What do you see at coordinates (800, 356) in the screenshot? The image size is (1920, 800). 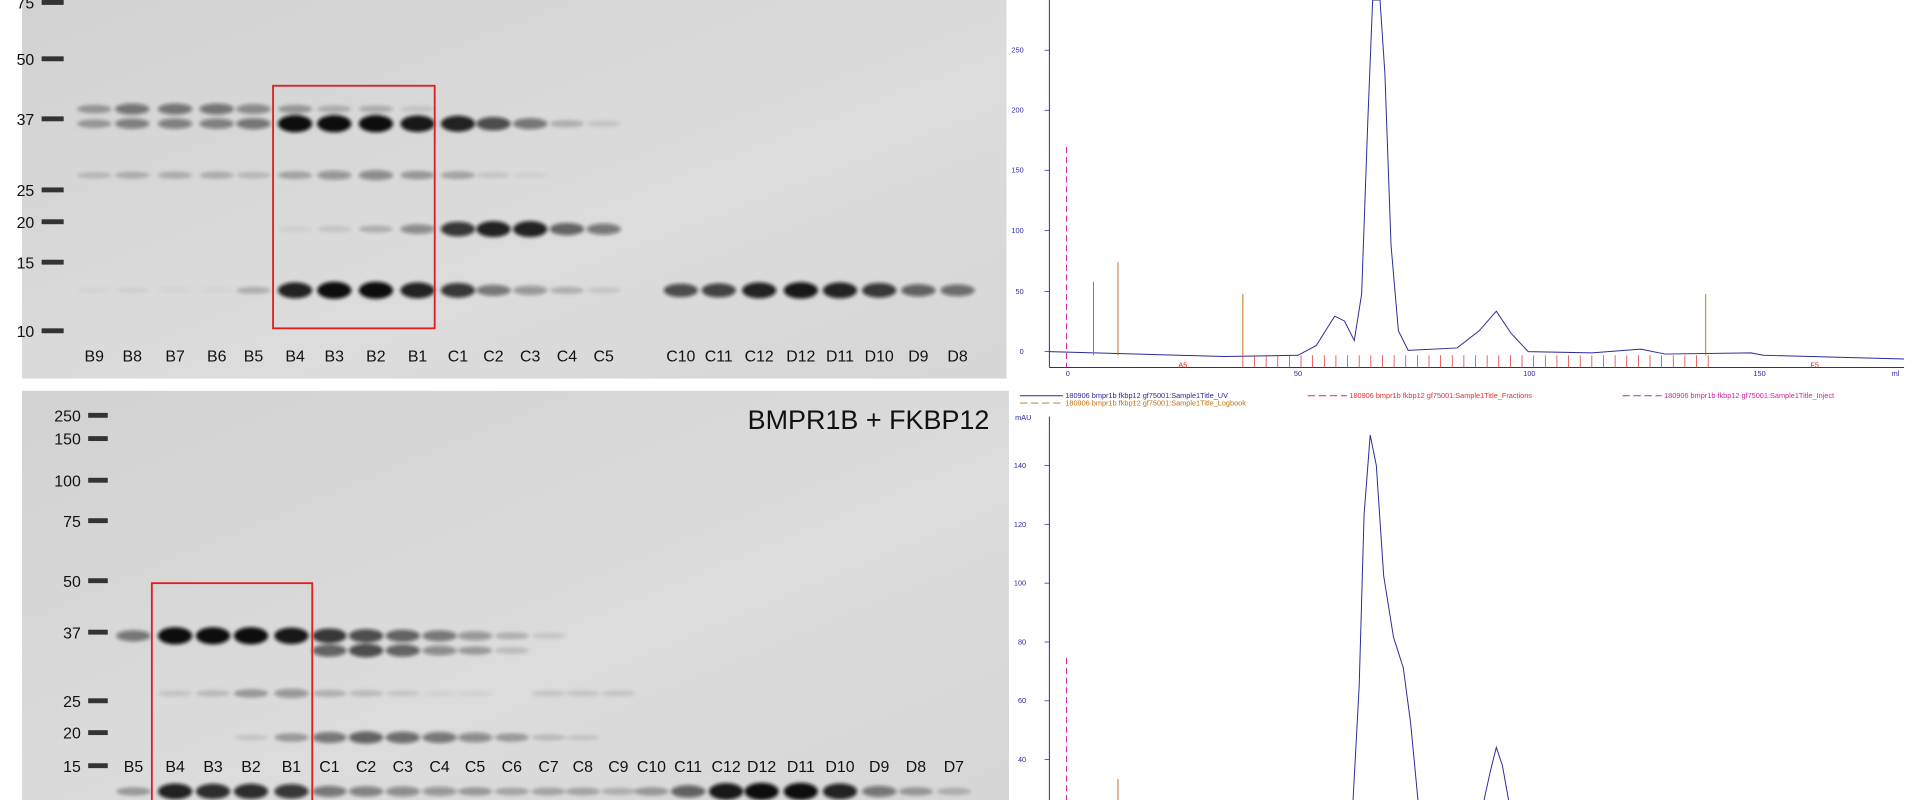 I see `lane-label: D12` at bounding box center [800, 356].